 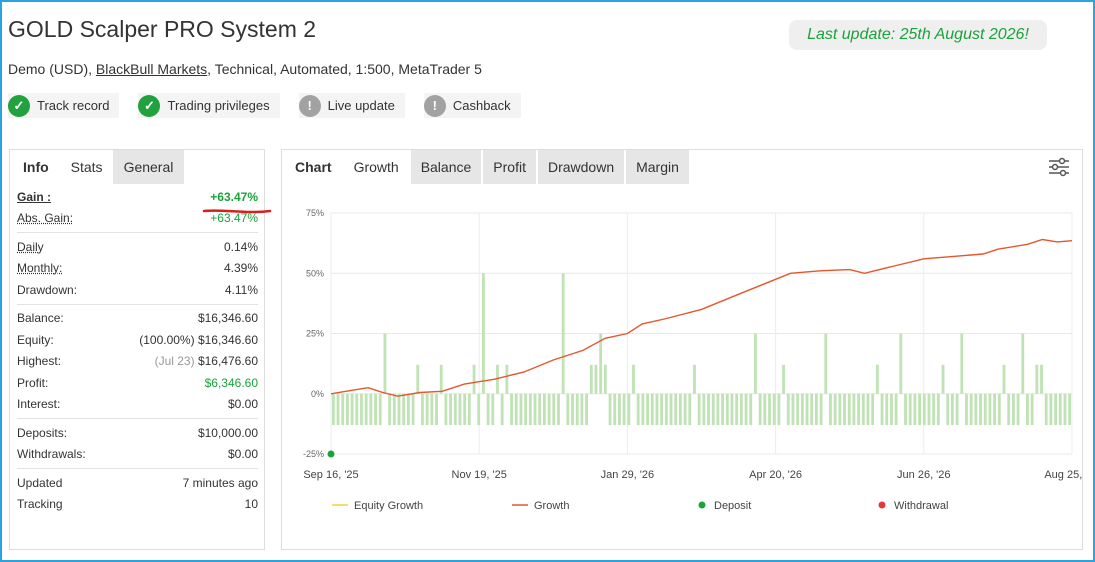 I want to click on tab-margin: Margin, so click(x=657, y=167).